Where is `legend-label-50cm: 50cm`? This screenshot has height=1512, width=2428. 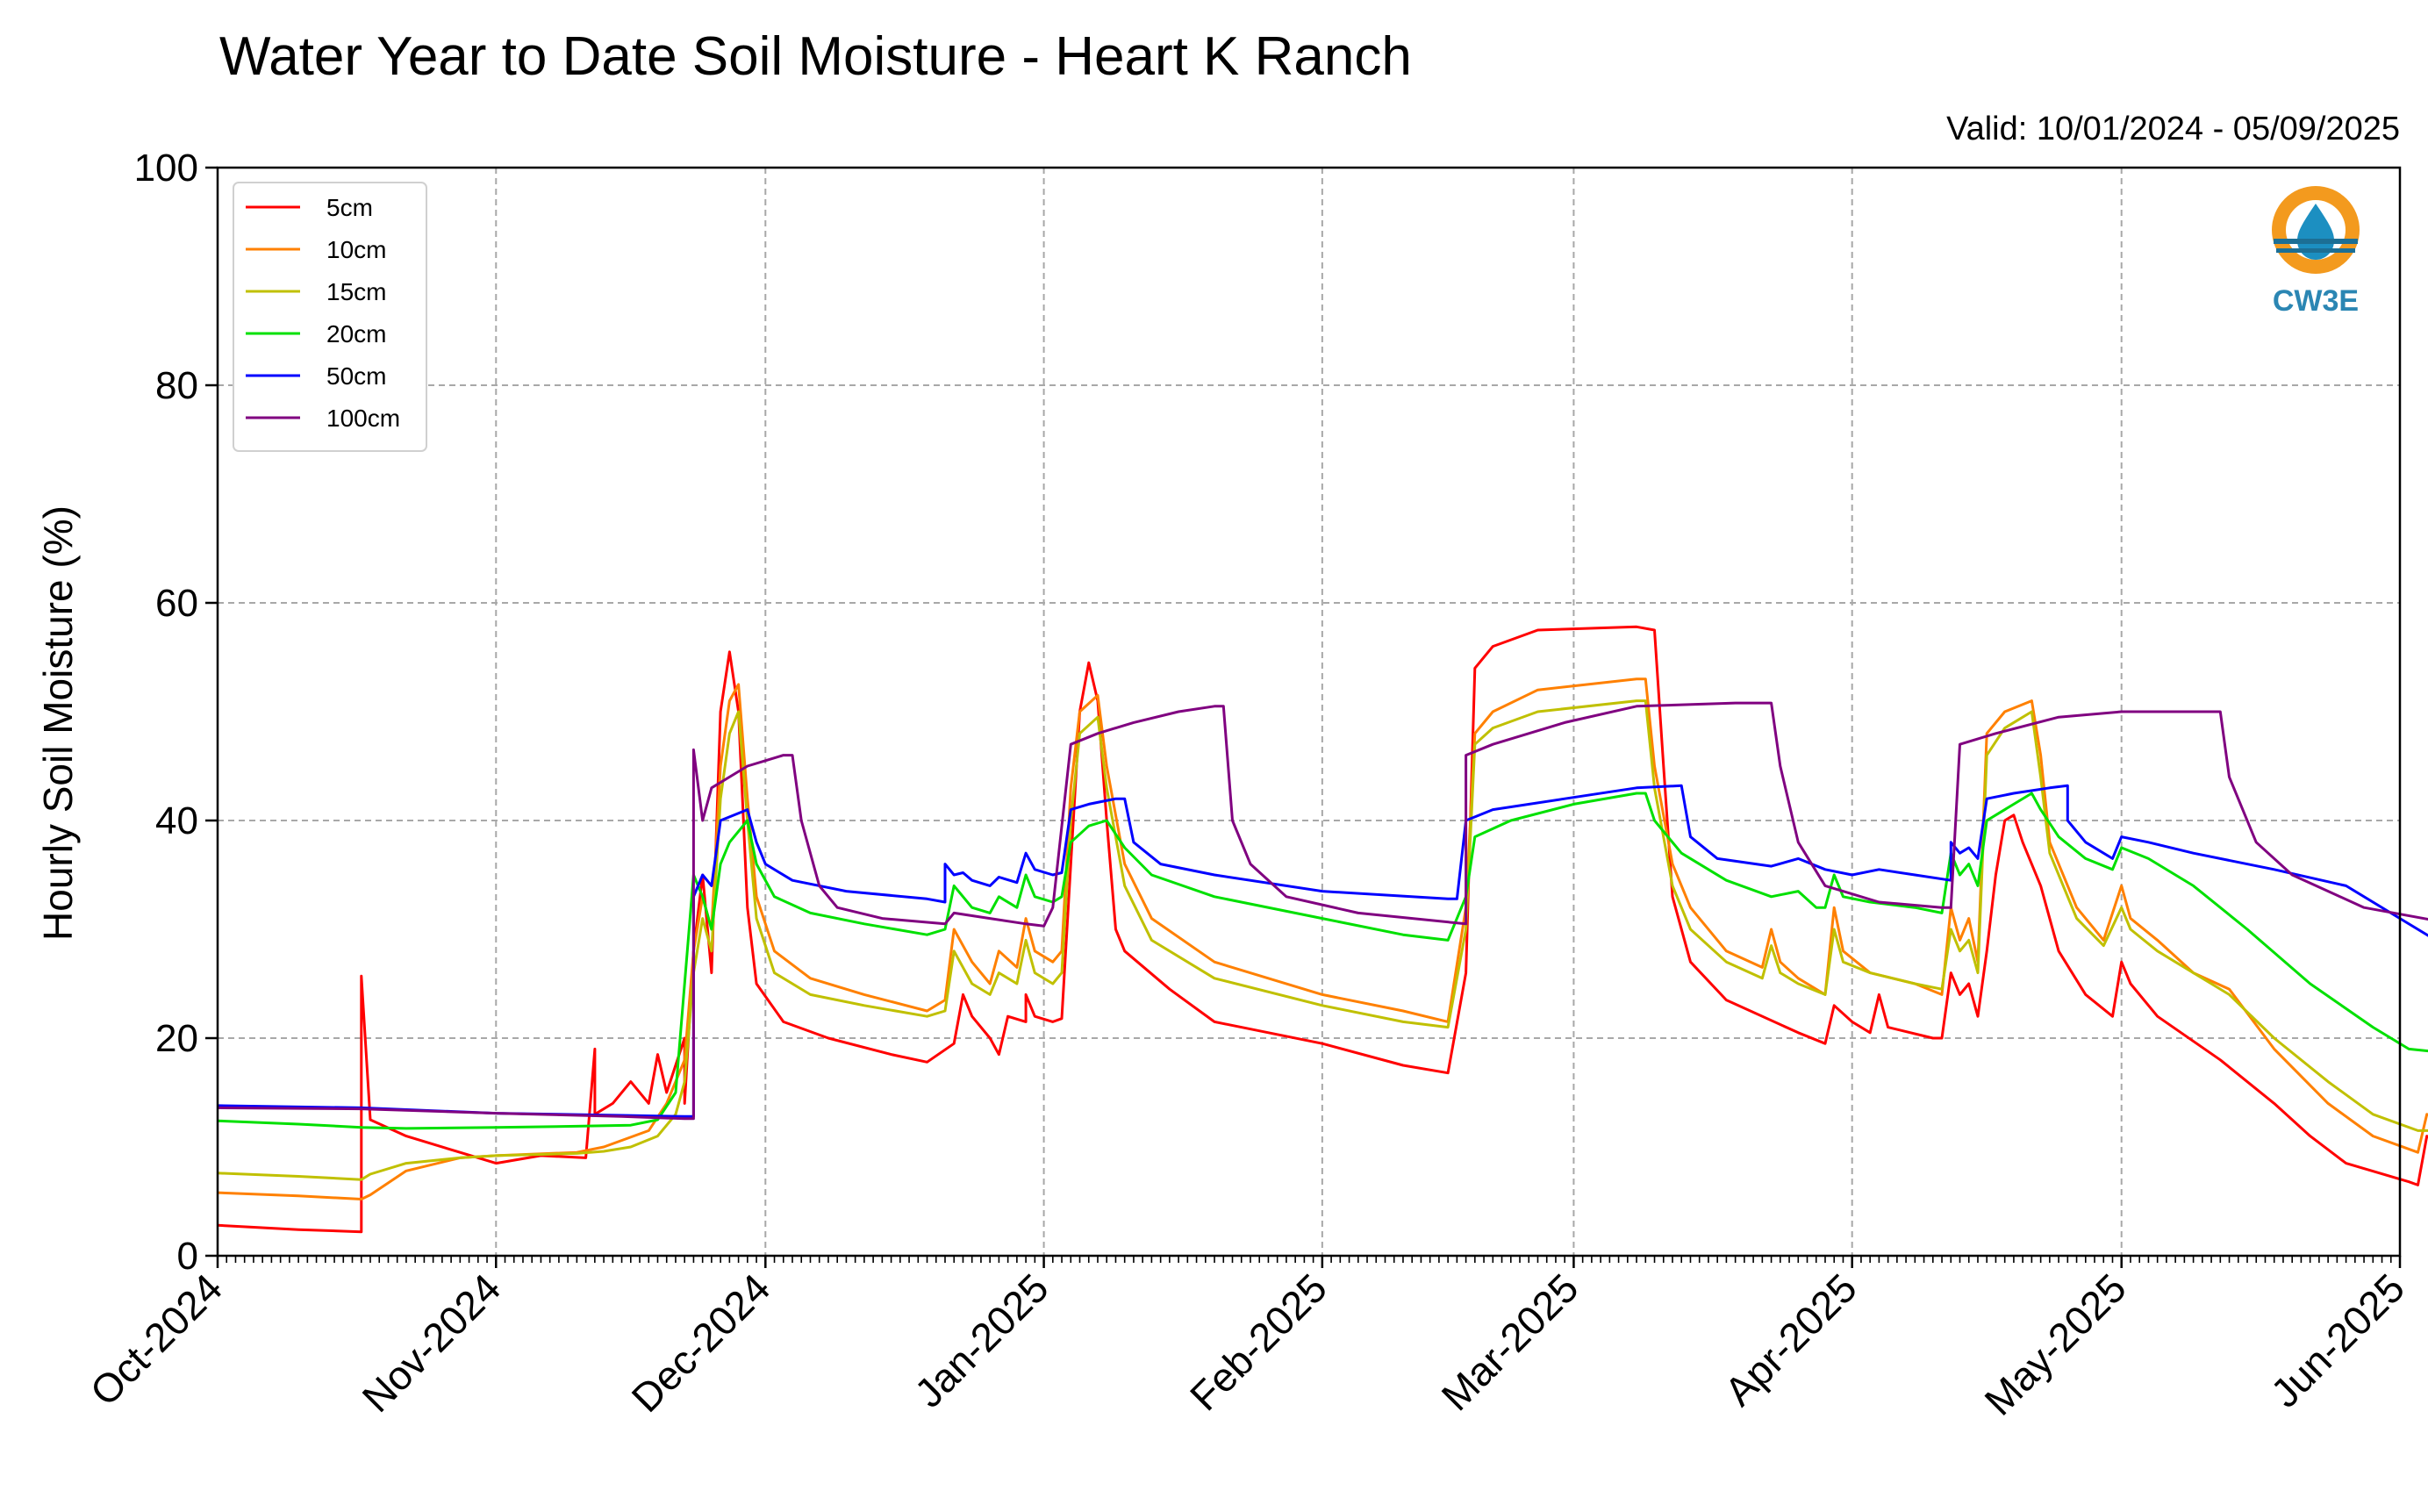 legend-label-50cm: 50cm is located at coordinates (356, 376).